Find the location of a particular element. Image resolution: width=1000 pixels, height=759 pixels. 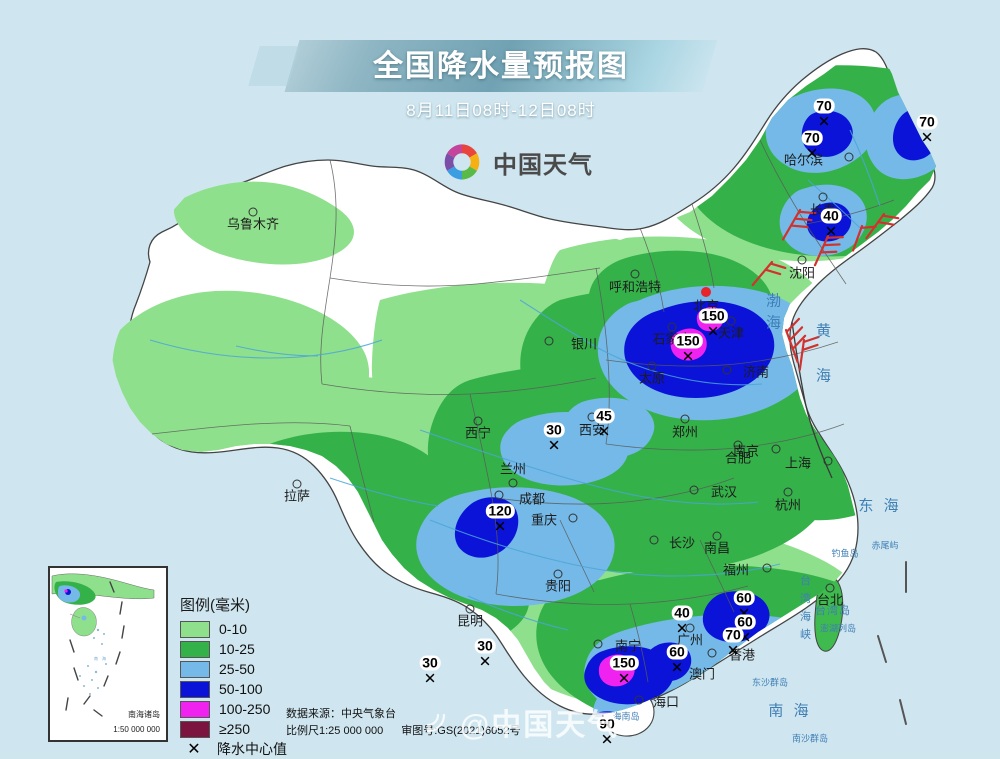

south-china-sea-inset: 南 海 南海诸岛 1:50 000 000 is located at coordinates (108, 654).